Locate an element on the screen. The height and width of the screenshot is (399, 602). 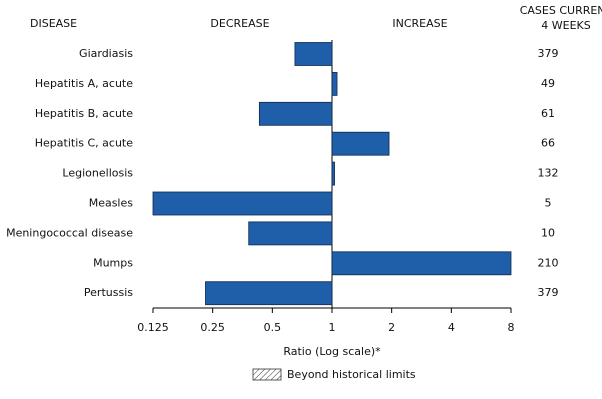
x-tick-label: 0.25 is located at coordinates (212, 327).